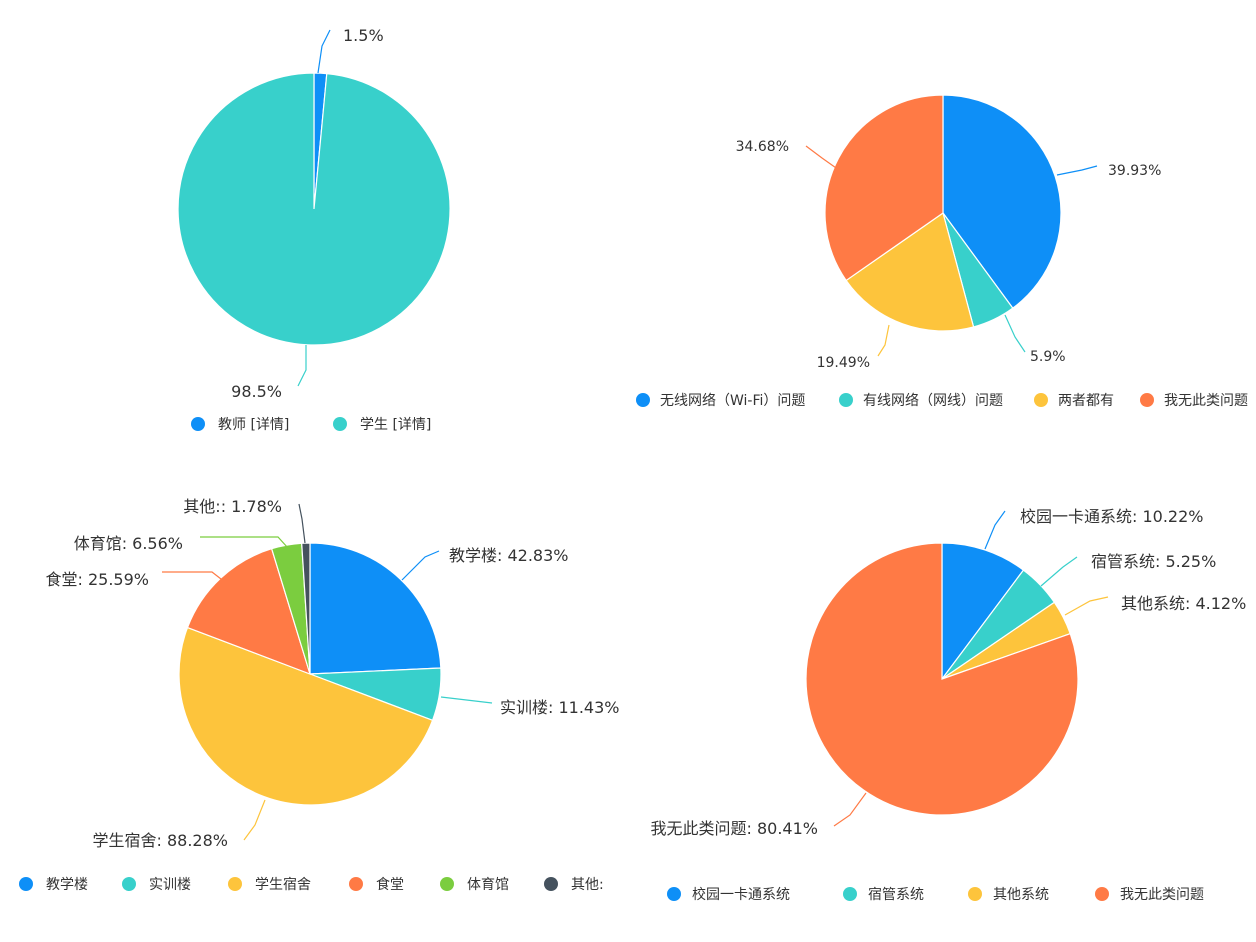 This screenshot has height=942, width=1256. Describe the element at coordinates (1183, 603) in the screenshot. I see `pie-4-data-label: 其他系统: 4.12%` at that location.